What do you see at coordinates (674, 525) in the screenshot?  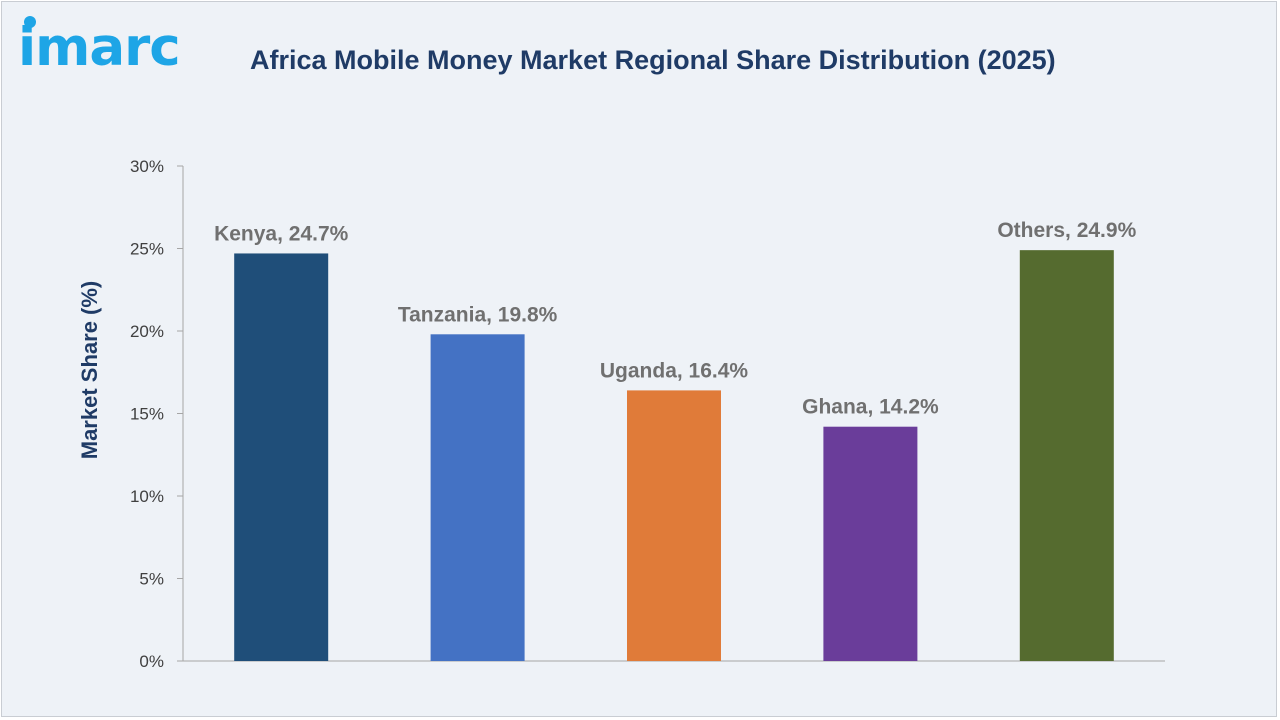 I see `bar-uganda` at bounding box center [674, 525].